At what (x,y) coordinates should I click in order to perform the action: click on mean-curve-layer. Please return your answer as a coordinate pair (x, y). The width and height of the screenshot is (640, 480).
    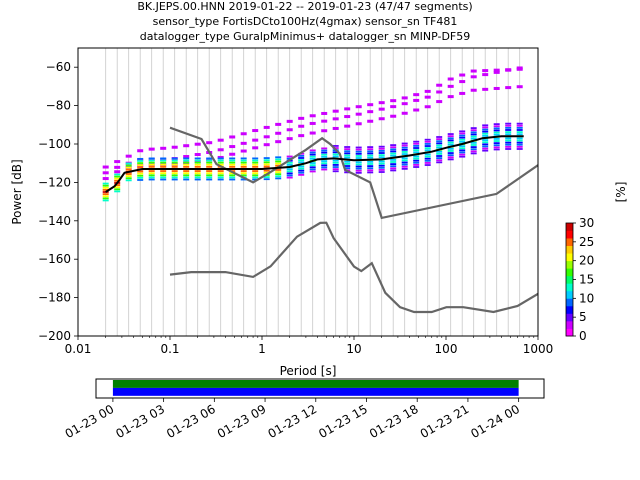
    Looking at the image, I should click on (314, 164).